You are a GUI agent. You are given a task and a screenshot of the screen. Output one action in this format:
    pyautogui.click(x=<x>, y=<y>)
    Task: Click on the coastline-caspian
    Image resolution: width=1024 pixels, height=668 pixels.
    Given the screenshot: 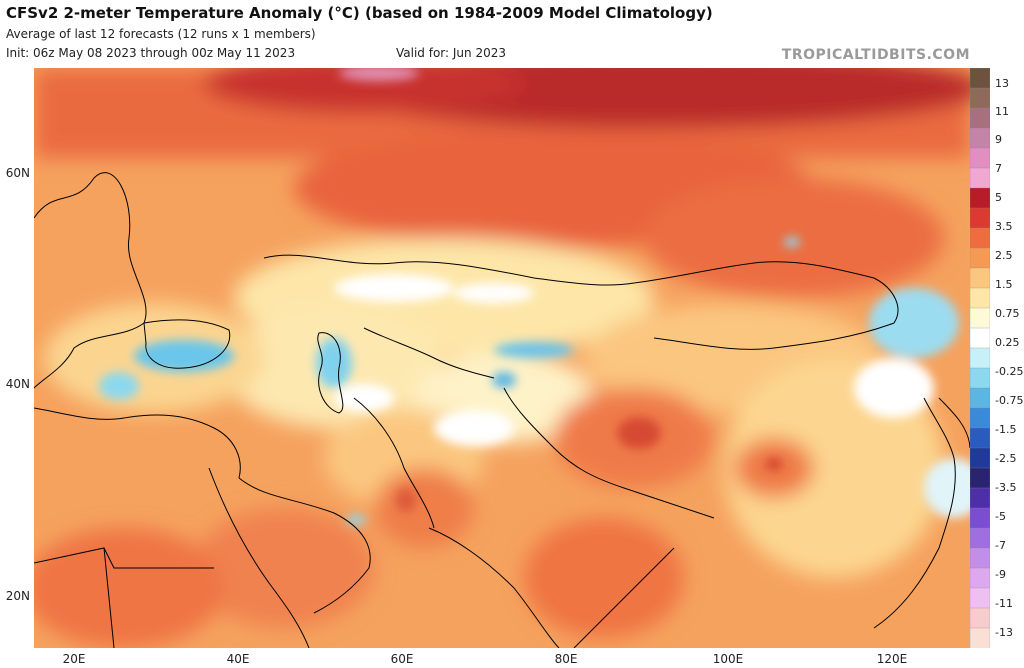 What is the action you would take?
    pyautogui.click(x=330, y=373)
    